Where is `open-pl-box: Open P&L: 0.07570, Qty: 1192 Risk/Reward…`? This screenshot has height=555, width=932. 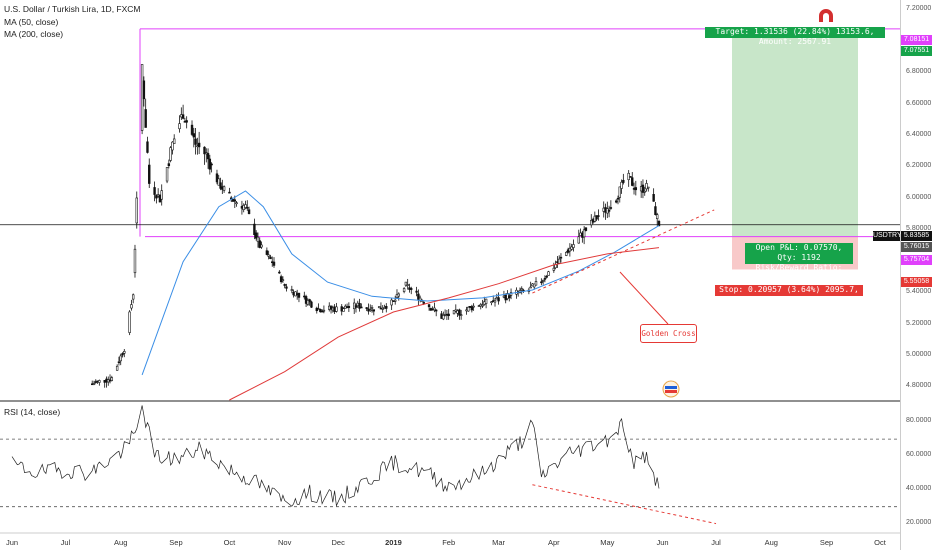 open-pl-box: Open P&L: 0.07570, Qty: 1192 Risk/Reward… is located at coordinates (799, 262).